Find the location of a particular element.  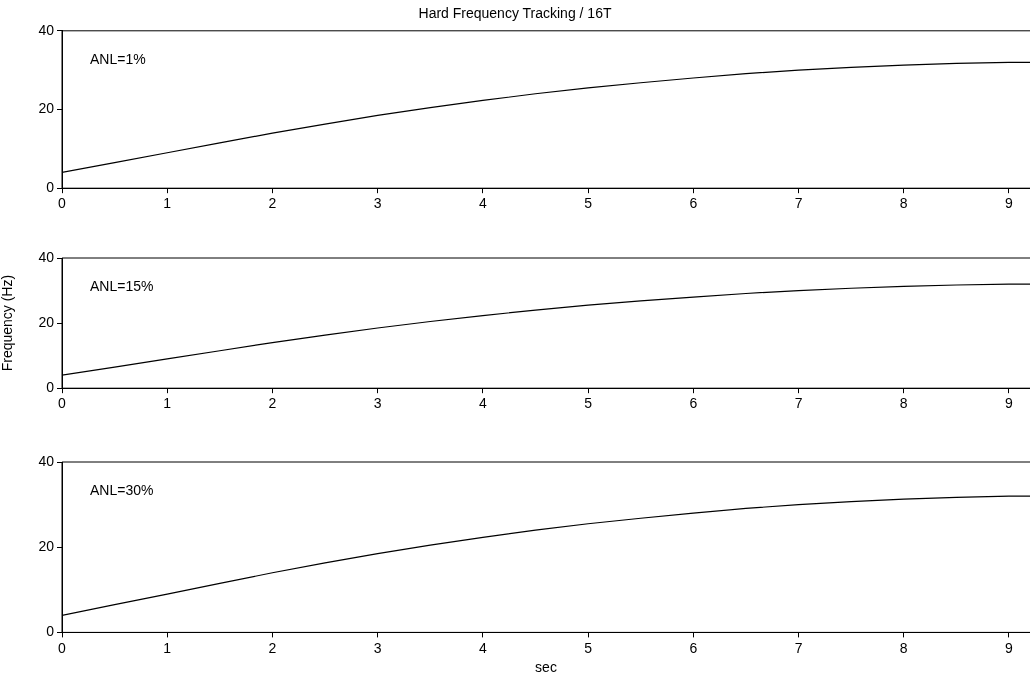

x-axis-title: sec is located at coordinates (546, 667).